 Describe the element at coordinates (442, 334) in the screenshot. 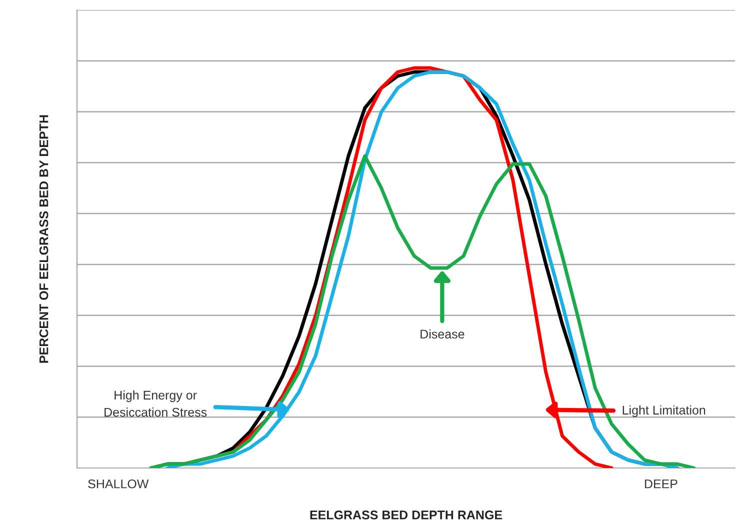

I see `annotation: Disease` at that location.